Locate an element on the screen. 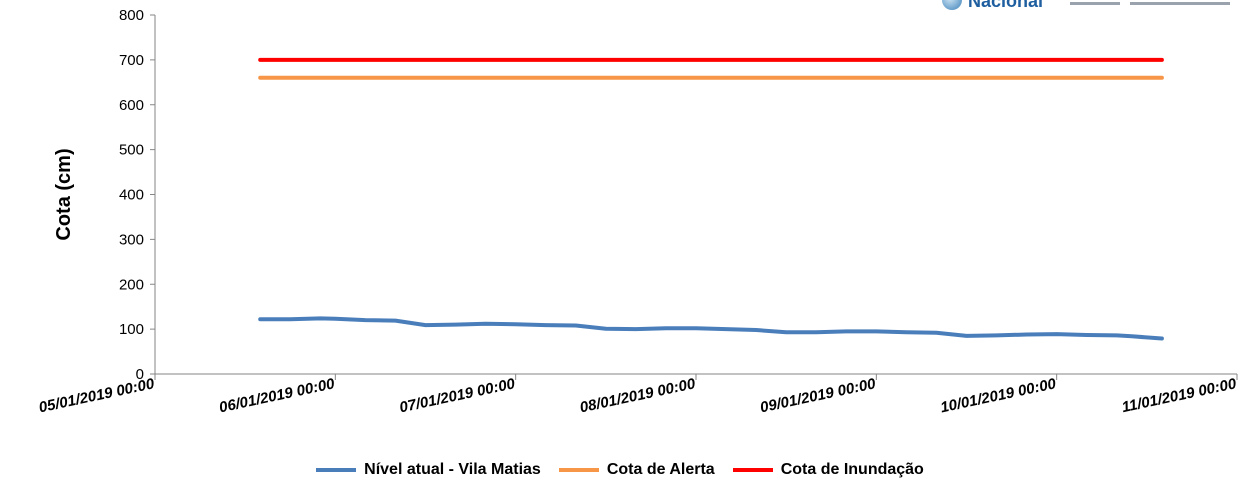 This screenshot has width=1240, height=488. y-tick-label: 500 is located at coordinates (131, 150).